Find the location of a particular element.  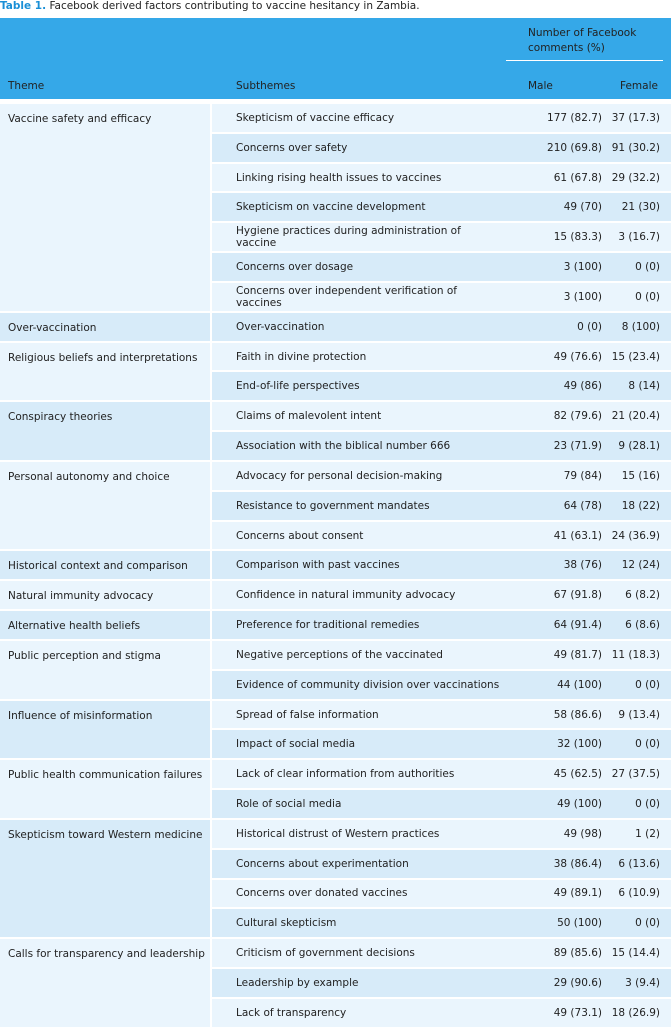

subtheme-cell: Skepticism of vaccine efficacy is located at coordinates (357, 118).